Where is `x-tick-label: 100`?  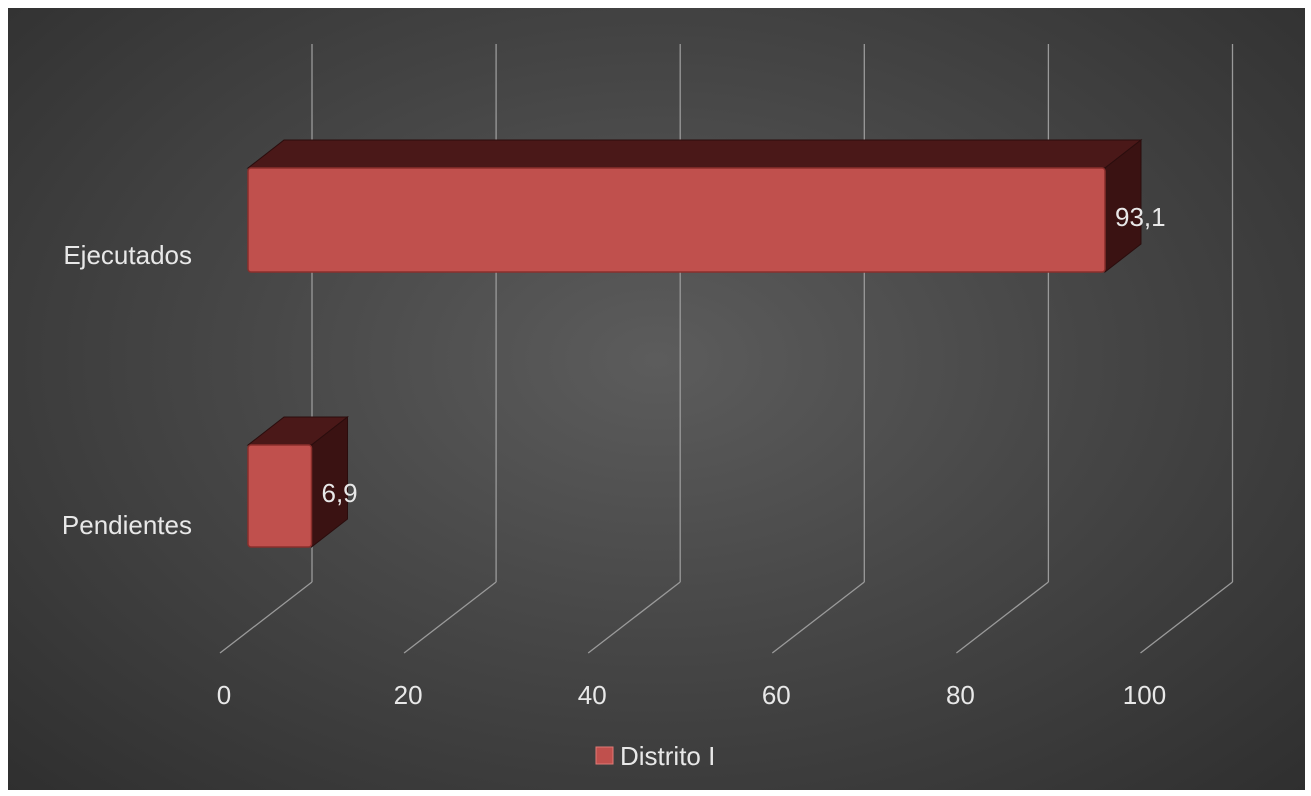
x-tick-label: 100 is located at coordinates (1144, 695).